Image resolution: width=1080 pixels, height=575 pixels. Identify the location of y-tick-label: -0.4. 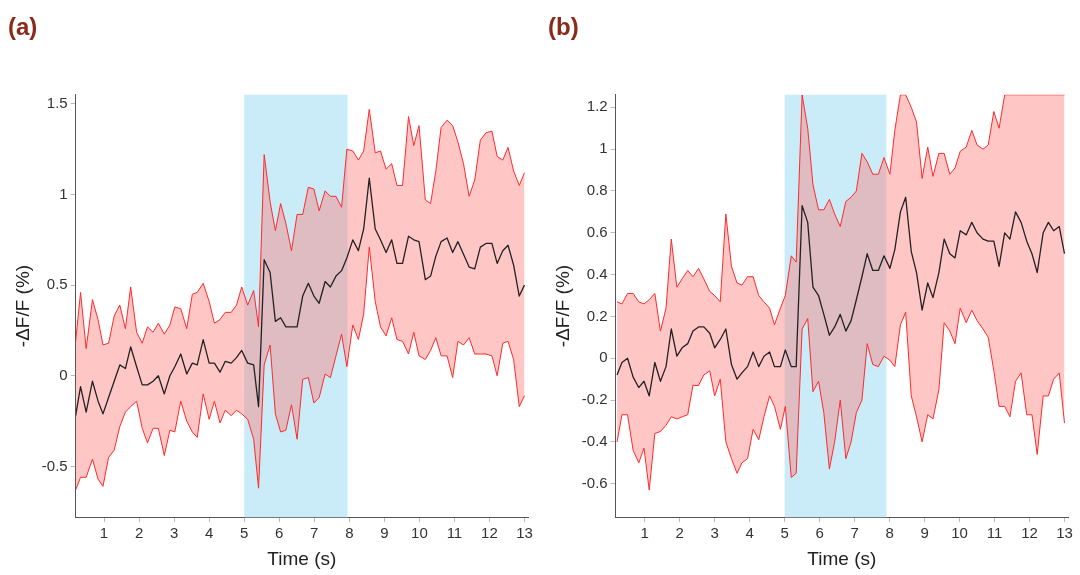
(594, 441).